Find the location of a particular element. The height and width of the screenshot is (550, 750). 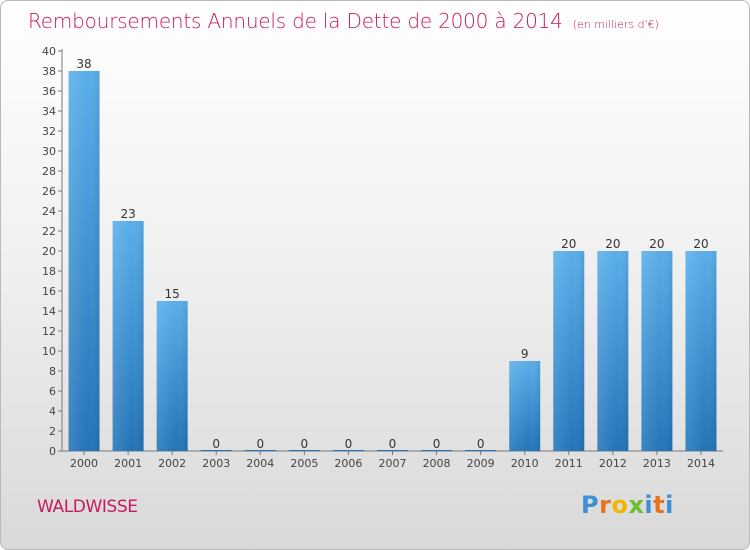

x-tick-label-2010: 2010 is located at coordinates (525, 463).